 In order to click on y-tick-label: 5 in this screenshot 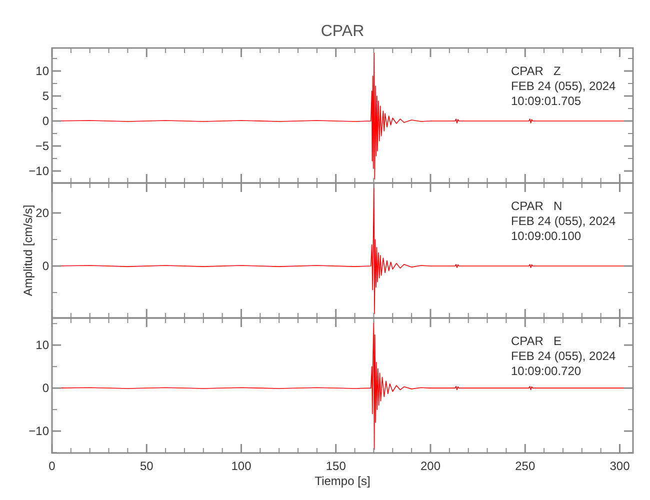, I will do `click(46, 96)`.